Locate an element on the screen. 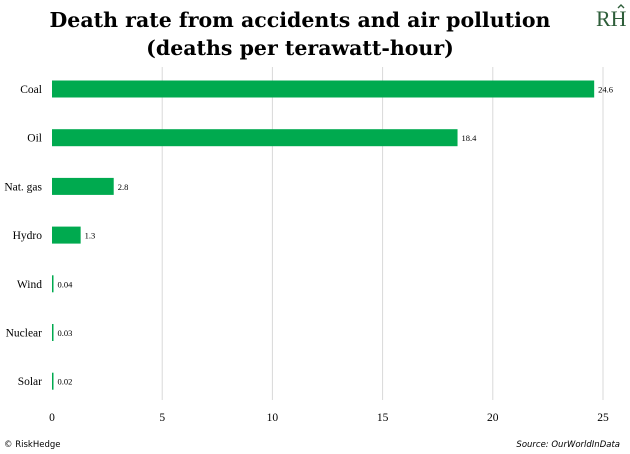 This screenshot has width=630, height=454. bar-oil is located at coordinates (255, 138).